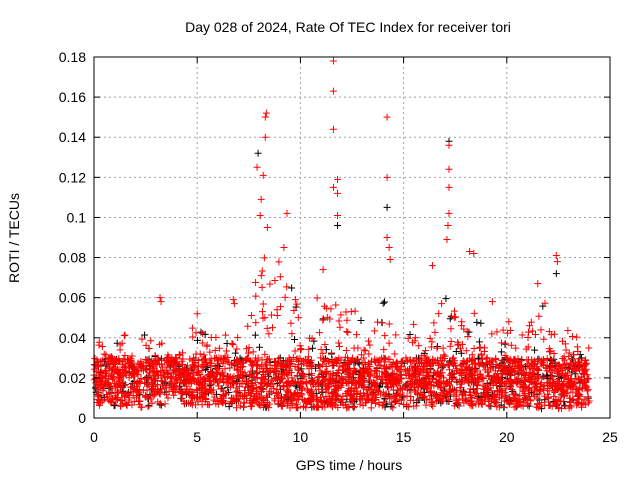  What do you see at coordinates (72, 378) in the screenshot?
I see `y-tick-label: 0.02` at bounding box center [72, 378].